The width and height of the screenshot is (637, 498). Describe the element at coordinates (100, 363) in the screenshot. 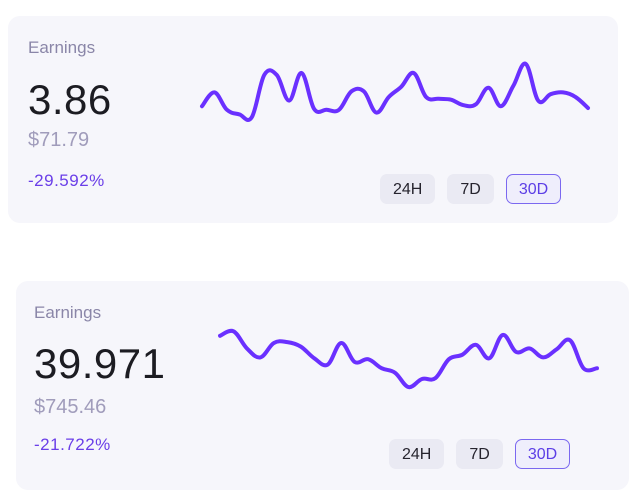

I see `earnings-value: 39.971` at that location.